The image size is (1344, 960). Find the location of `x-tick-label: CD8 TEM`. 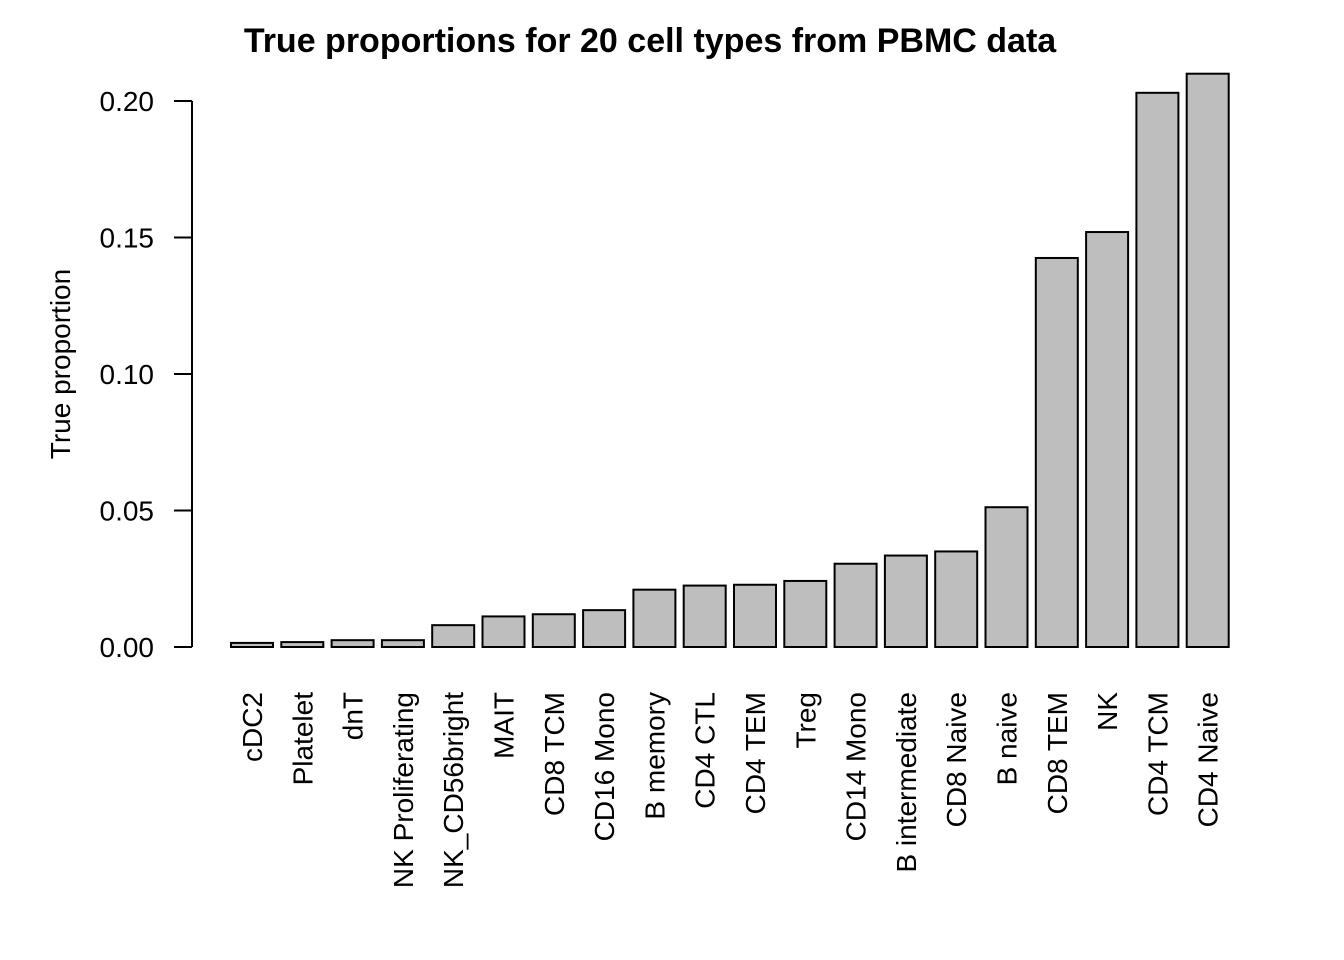

x-tick-label: CD8 TEM is located at coordinates (1057, 753).